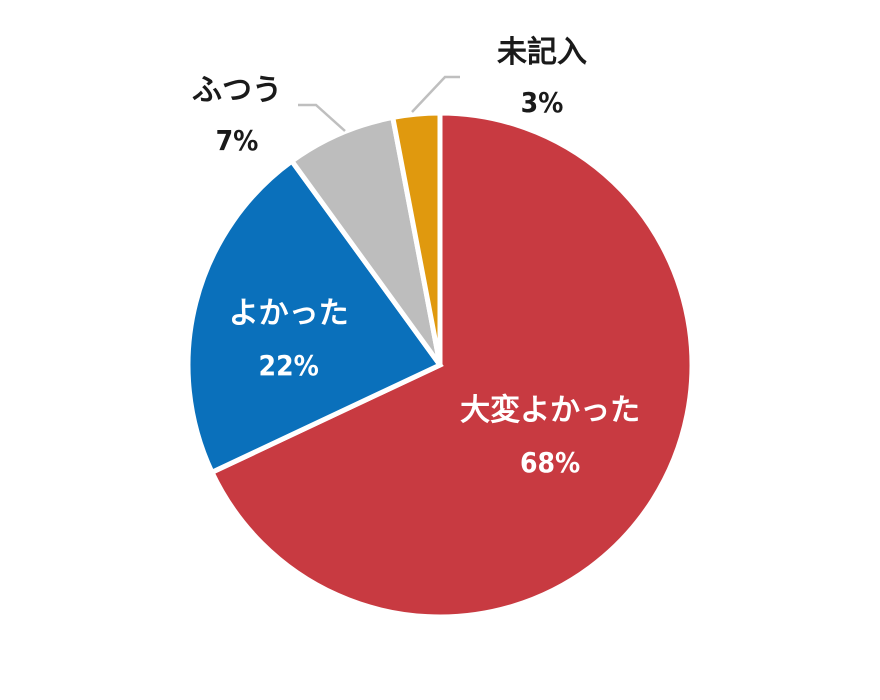 The width and height of the screenshot is (880, 700). What do you see at coordinates (550, 462) in the screenshot?
I see `slice-value-1: 68%` at bounding box center [550, 462].